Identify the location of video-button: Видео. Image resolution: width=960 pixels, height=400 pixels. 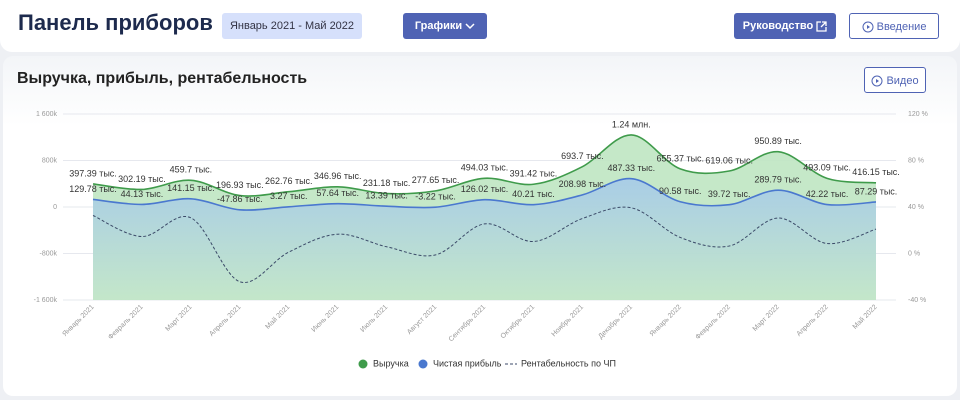
(895, 80).